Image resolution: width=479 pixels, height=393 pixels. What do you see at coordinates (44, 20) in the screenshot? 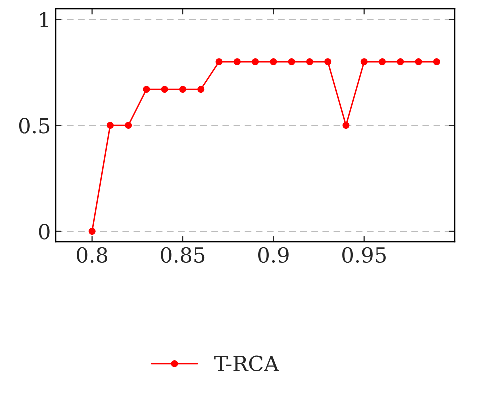
I see `y-tick-label: 1` at bounding box center [44, 20].